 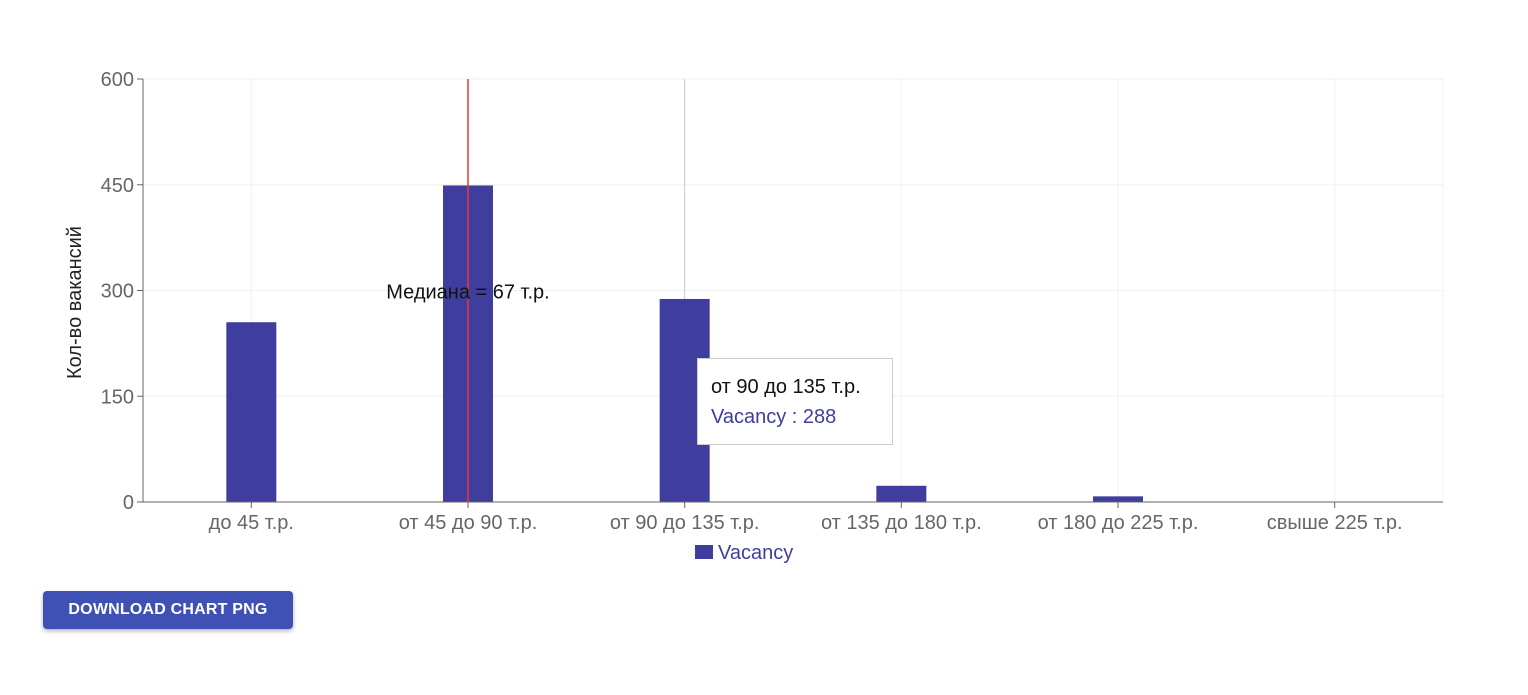 I want to click on y-tick-label: 150, so click(x=117, y=397).